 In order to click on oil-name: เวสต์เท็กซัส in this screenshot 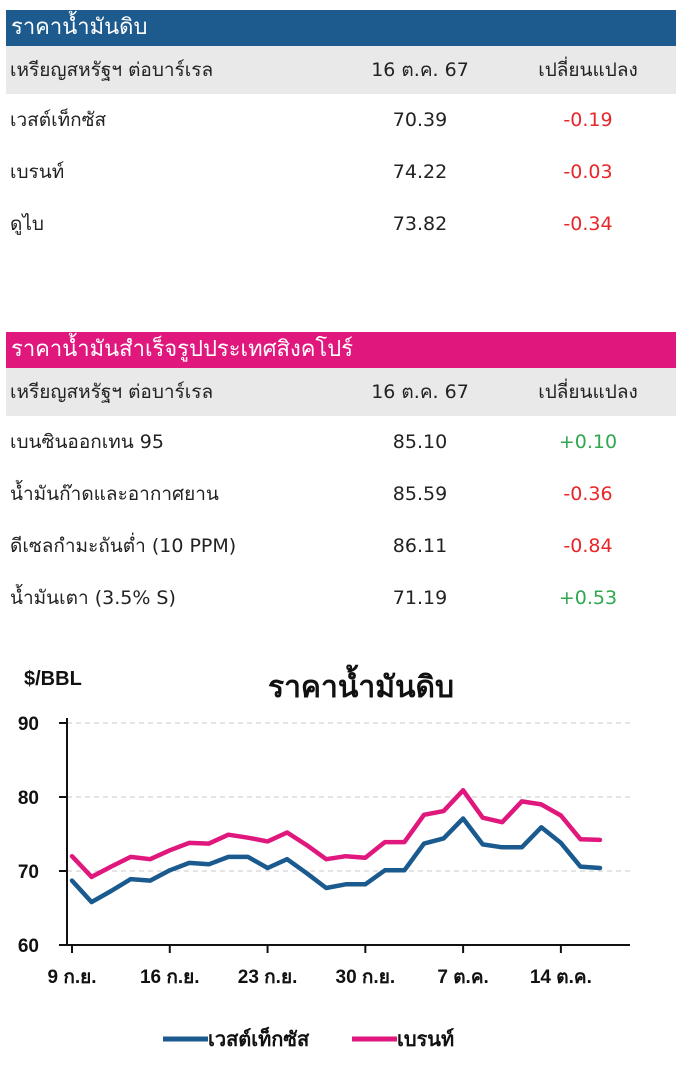, I will do `click(58, 120)`.